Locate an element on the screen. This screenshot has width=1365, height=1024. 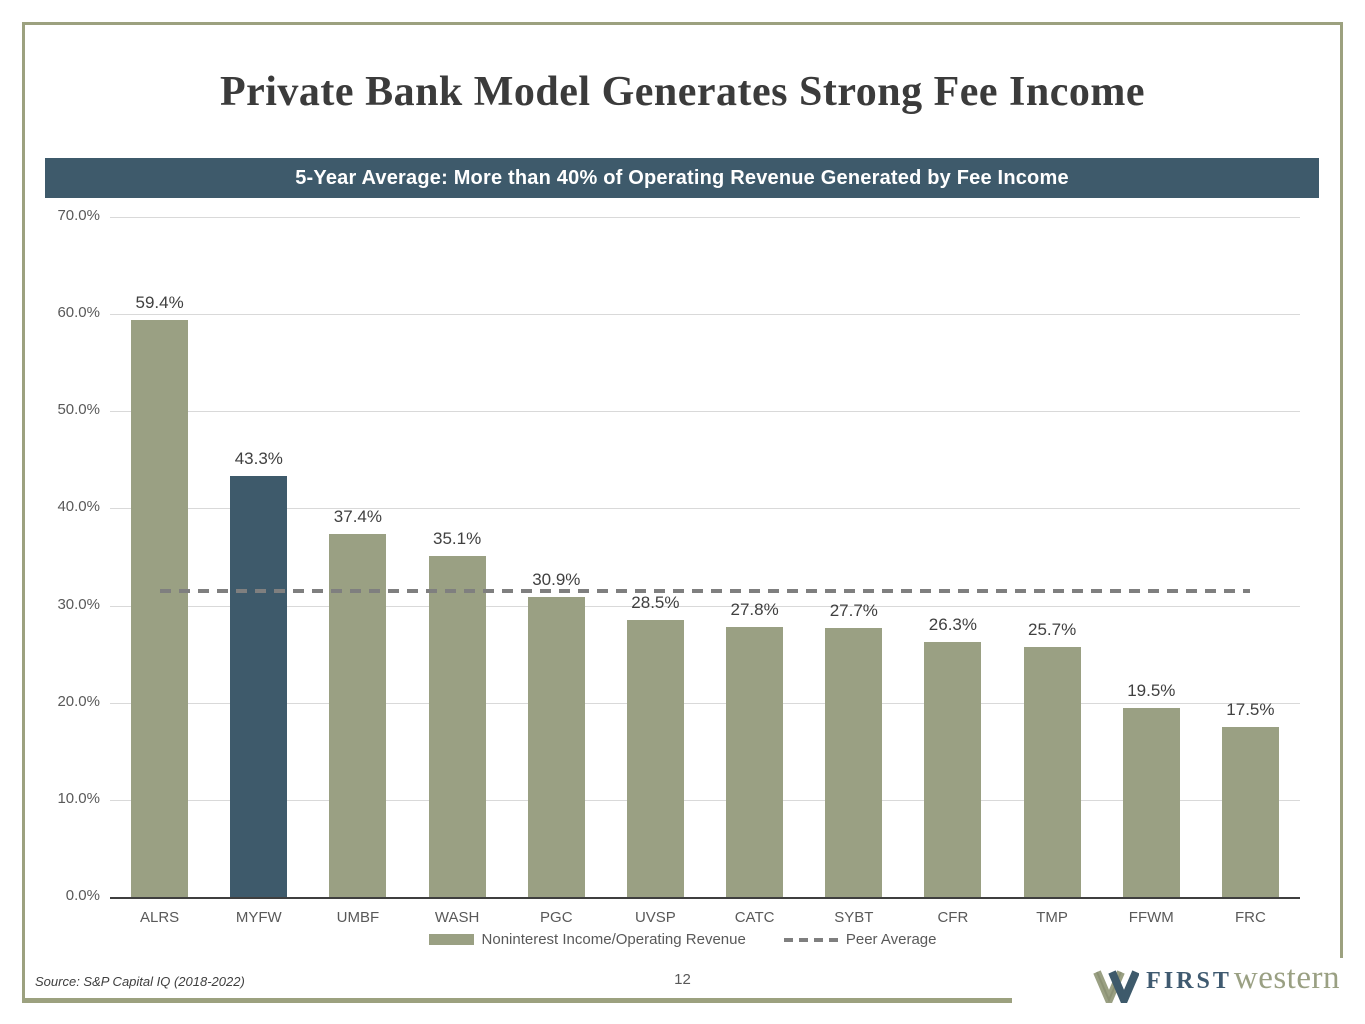
bar-series-label: Noninterest Income/Operating Revenue is located at coordinates (613, 939).